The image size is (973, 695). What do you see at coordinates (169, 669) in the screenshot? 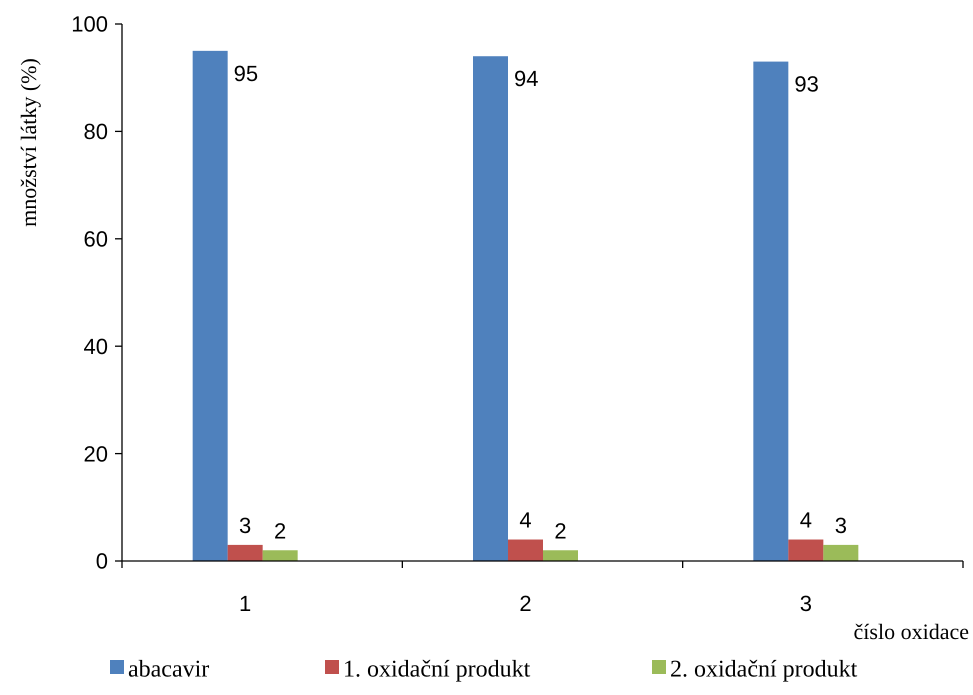
I see `legend-label: abacavir` at bounding box center [169, 669].